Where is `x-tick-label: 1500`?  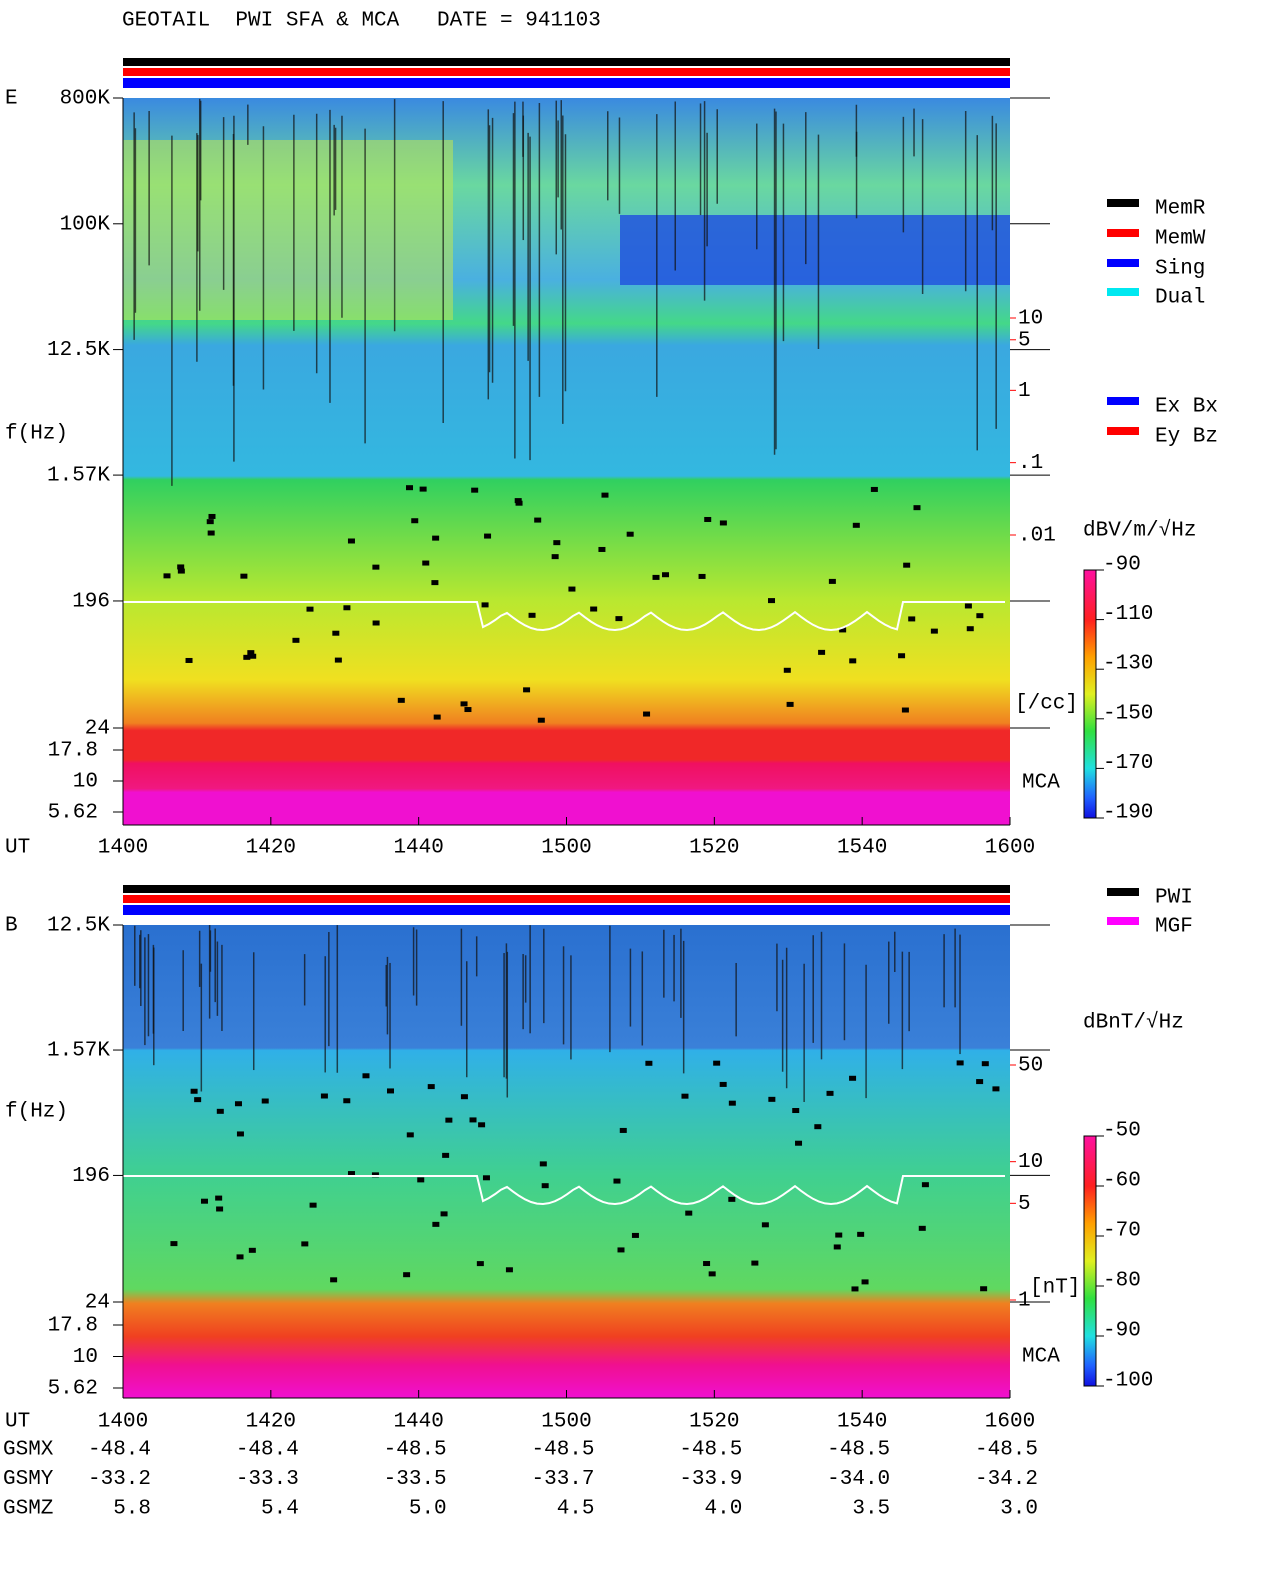
x-tick-label: 1500 is located at coordinates (566, 1422).